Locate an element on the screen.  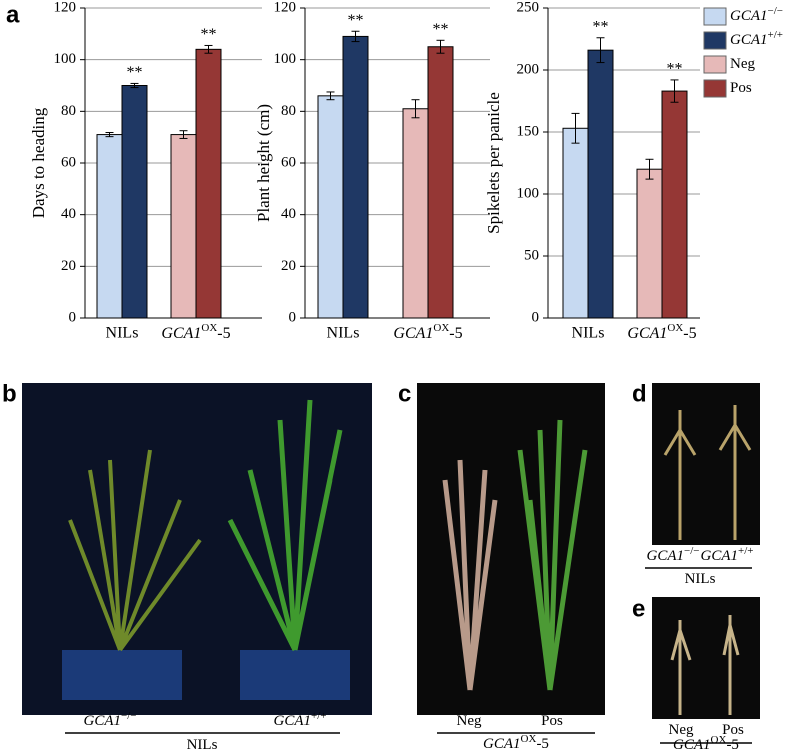
panel-label: d is located at coordinates (639, 393).